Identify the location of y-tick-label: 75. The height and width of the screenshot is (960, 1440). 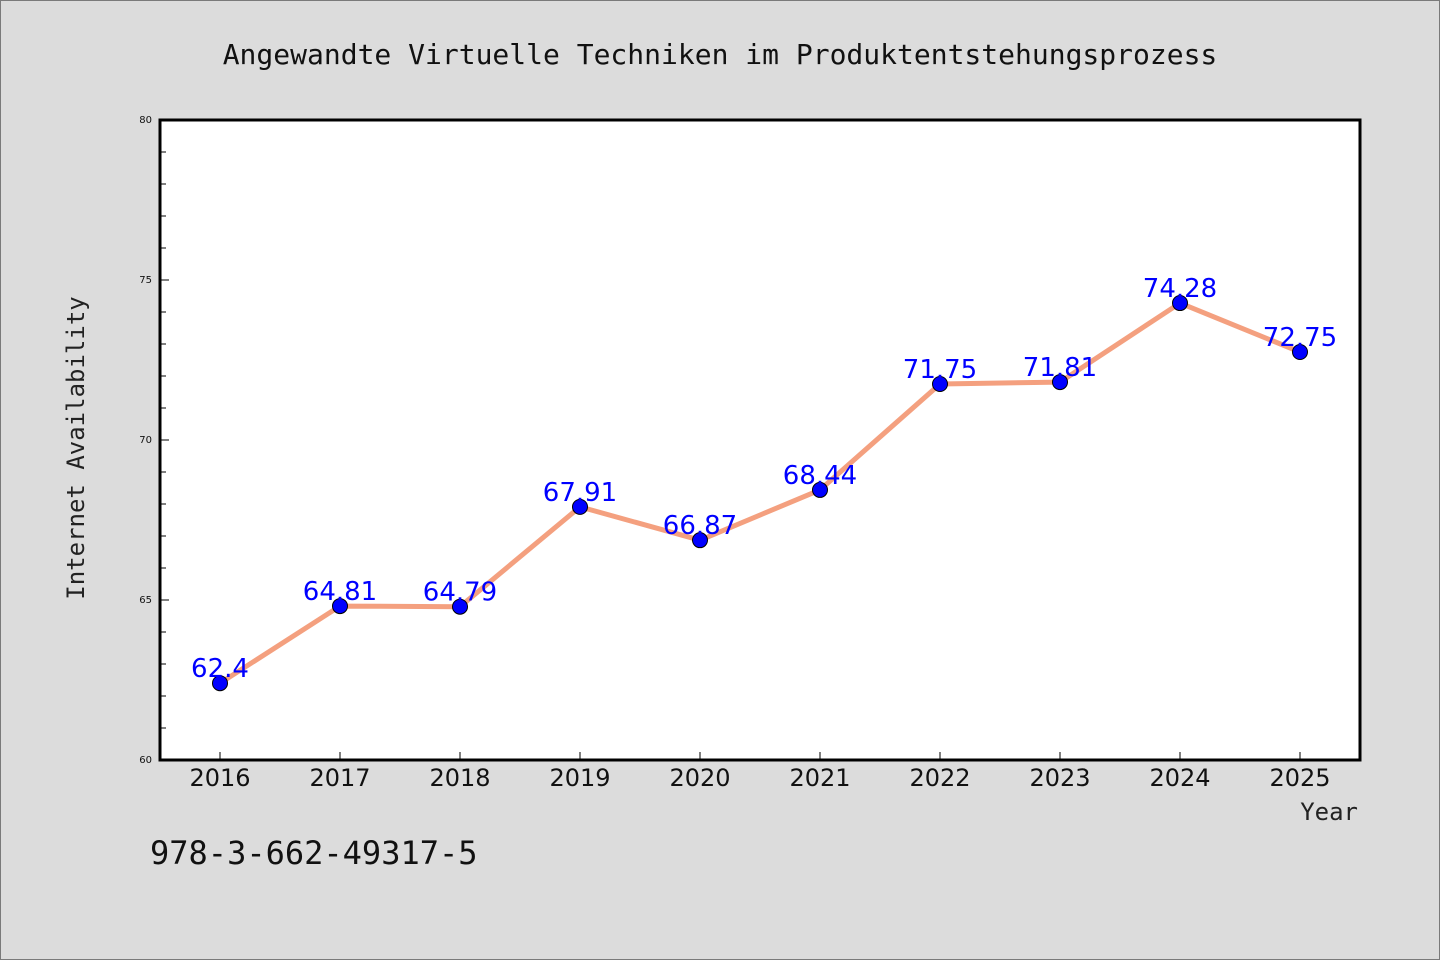
(145, 280).